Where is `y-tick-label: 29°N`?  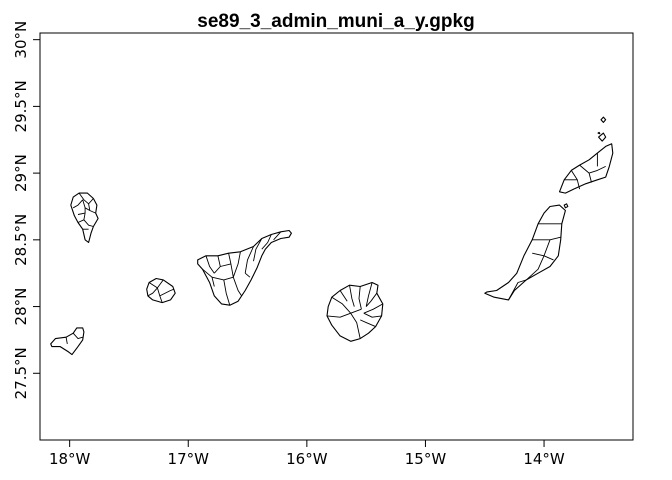 y-tick-label: 29°N is located at coordinates (21, 173).